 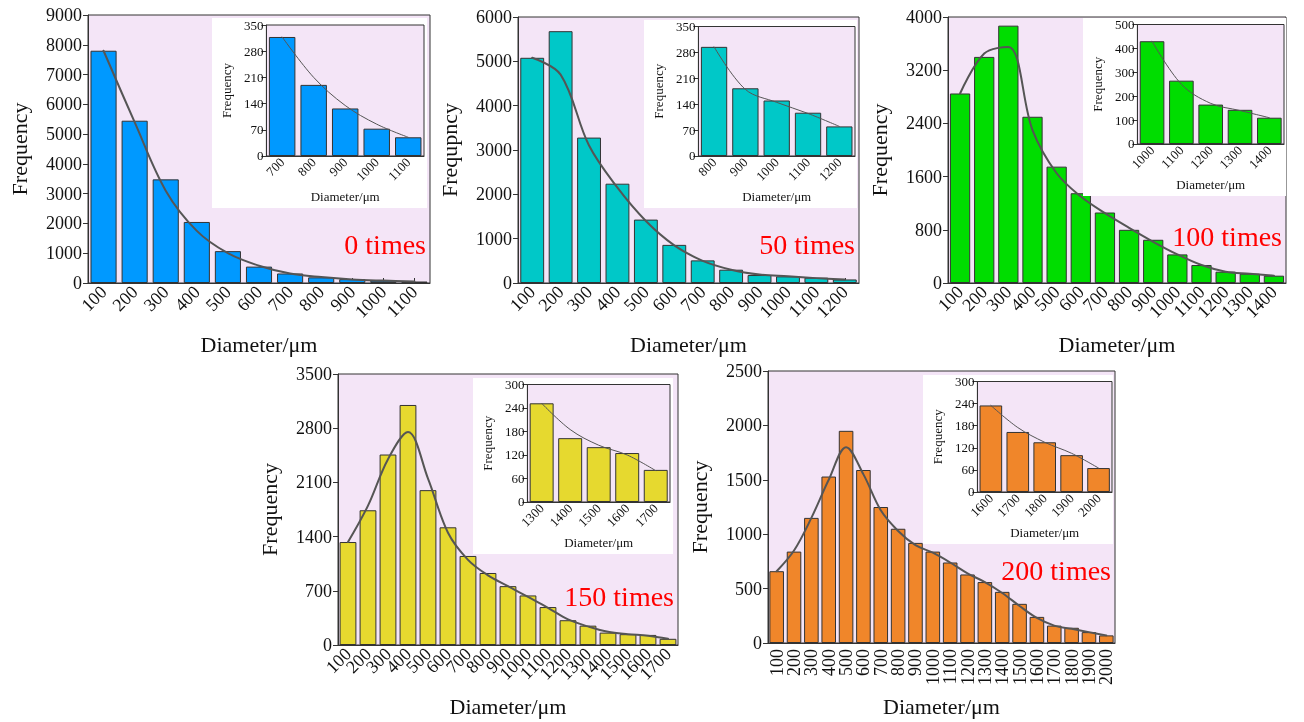 What do you see at coordinates (1124, 48) in the screenshot?
I see `y-tick-label: 400` at bounding box center [1124, 48].